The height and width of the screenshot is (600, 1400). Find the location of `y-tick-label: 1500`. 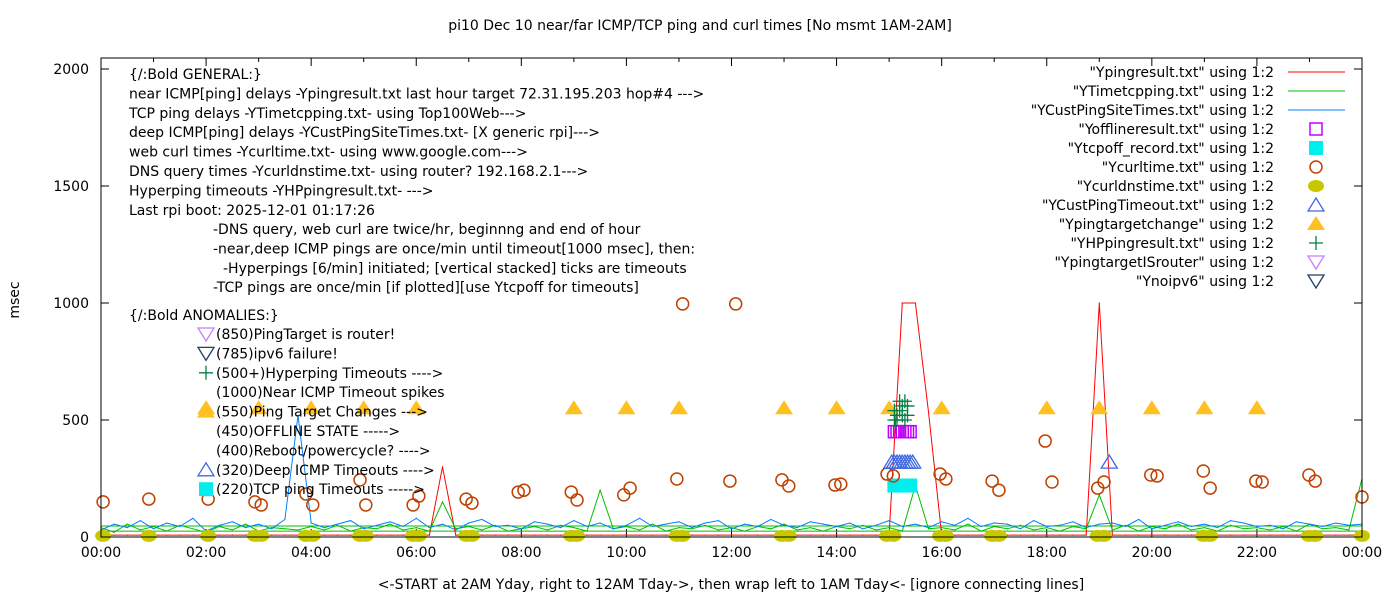

y-tick-label: 1500 is located at coordinates (71, 187).